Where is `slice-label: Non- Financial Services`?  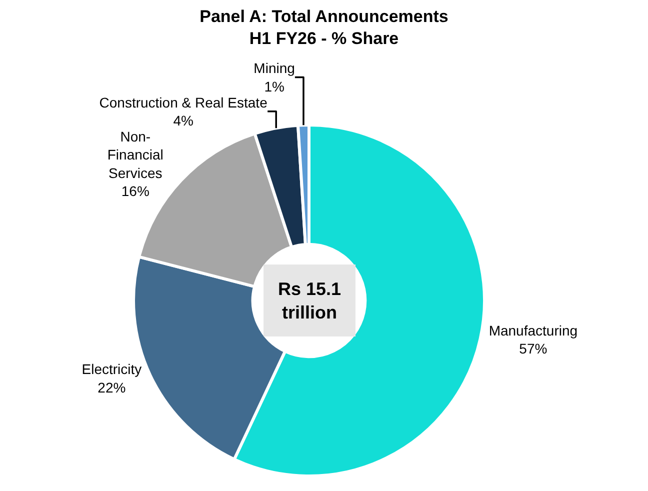 slice-label: Non- Financial Services is located at coordinates (135, 154).